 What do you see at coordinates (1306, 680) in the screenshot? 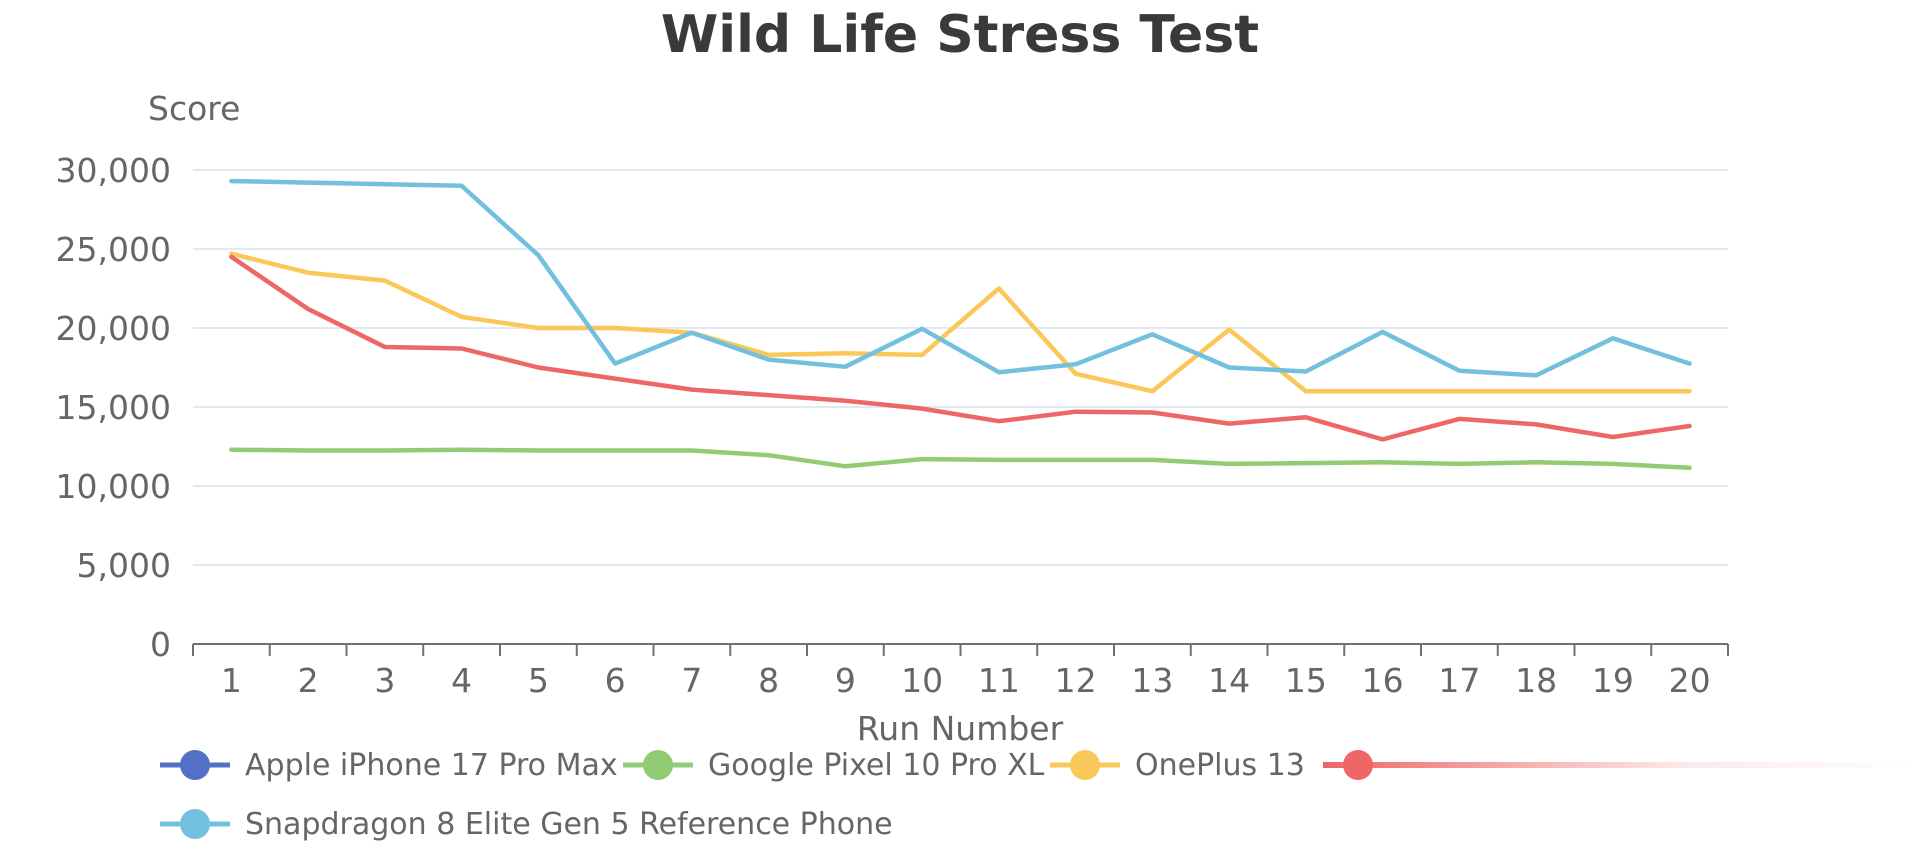
I see `x-tick-label: 15` at bounding box center [1306, 680].